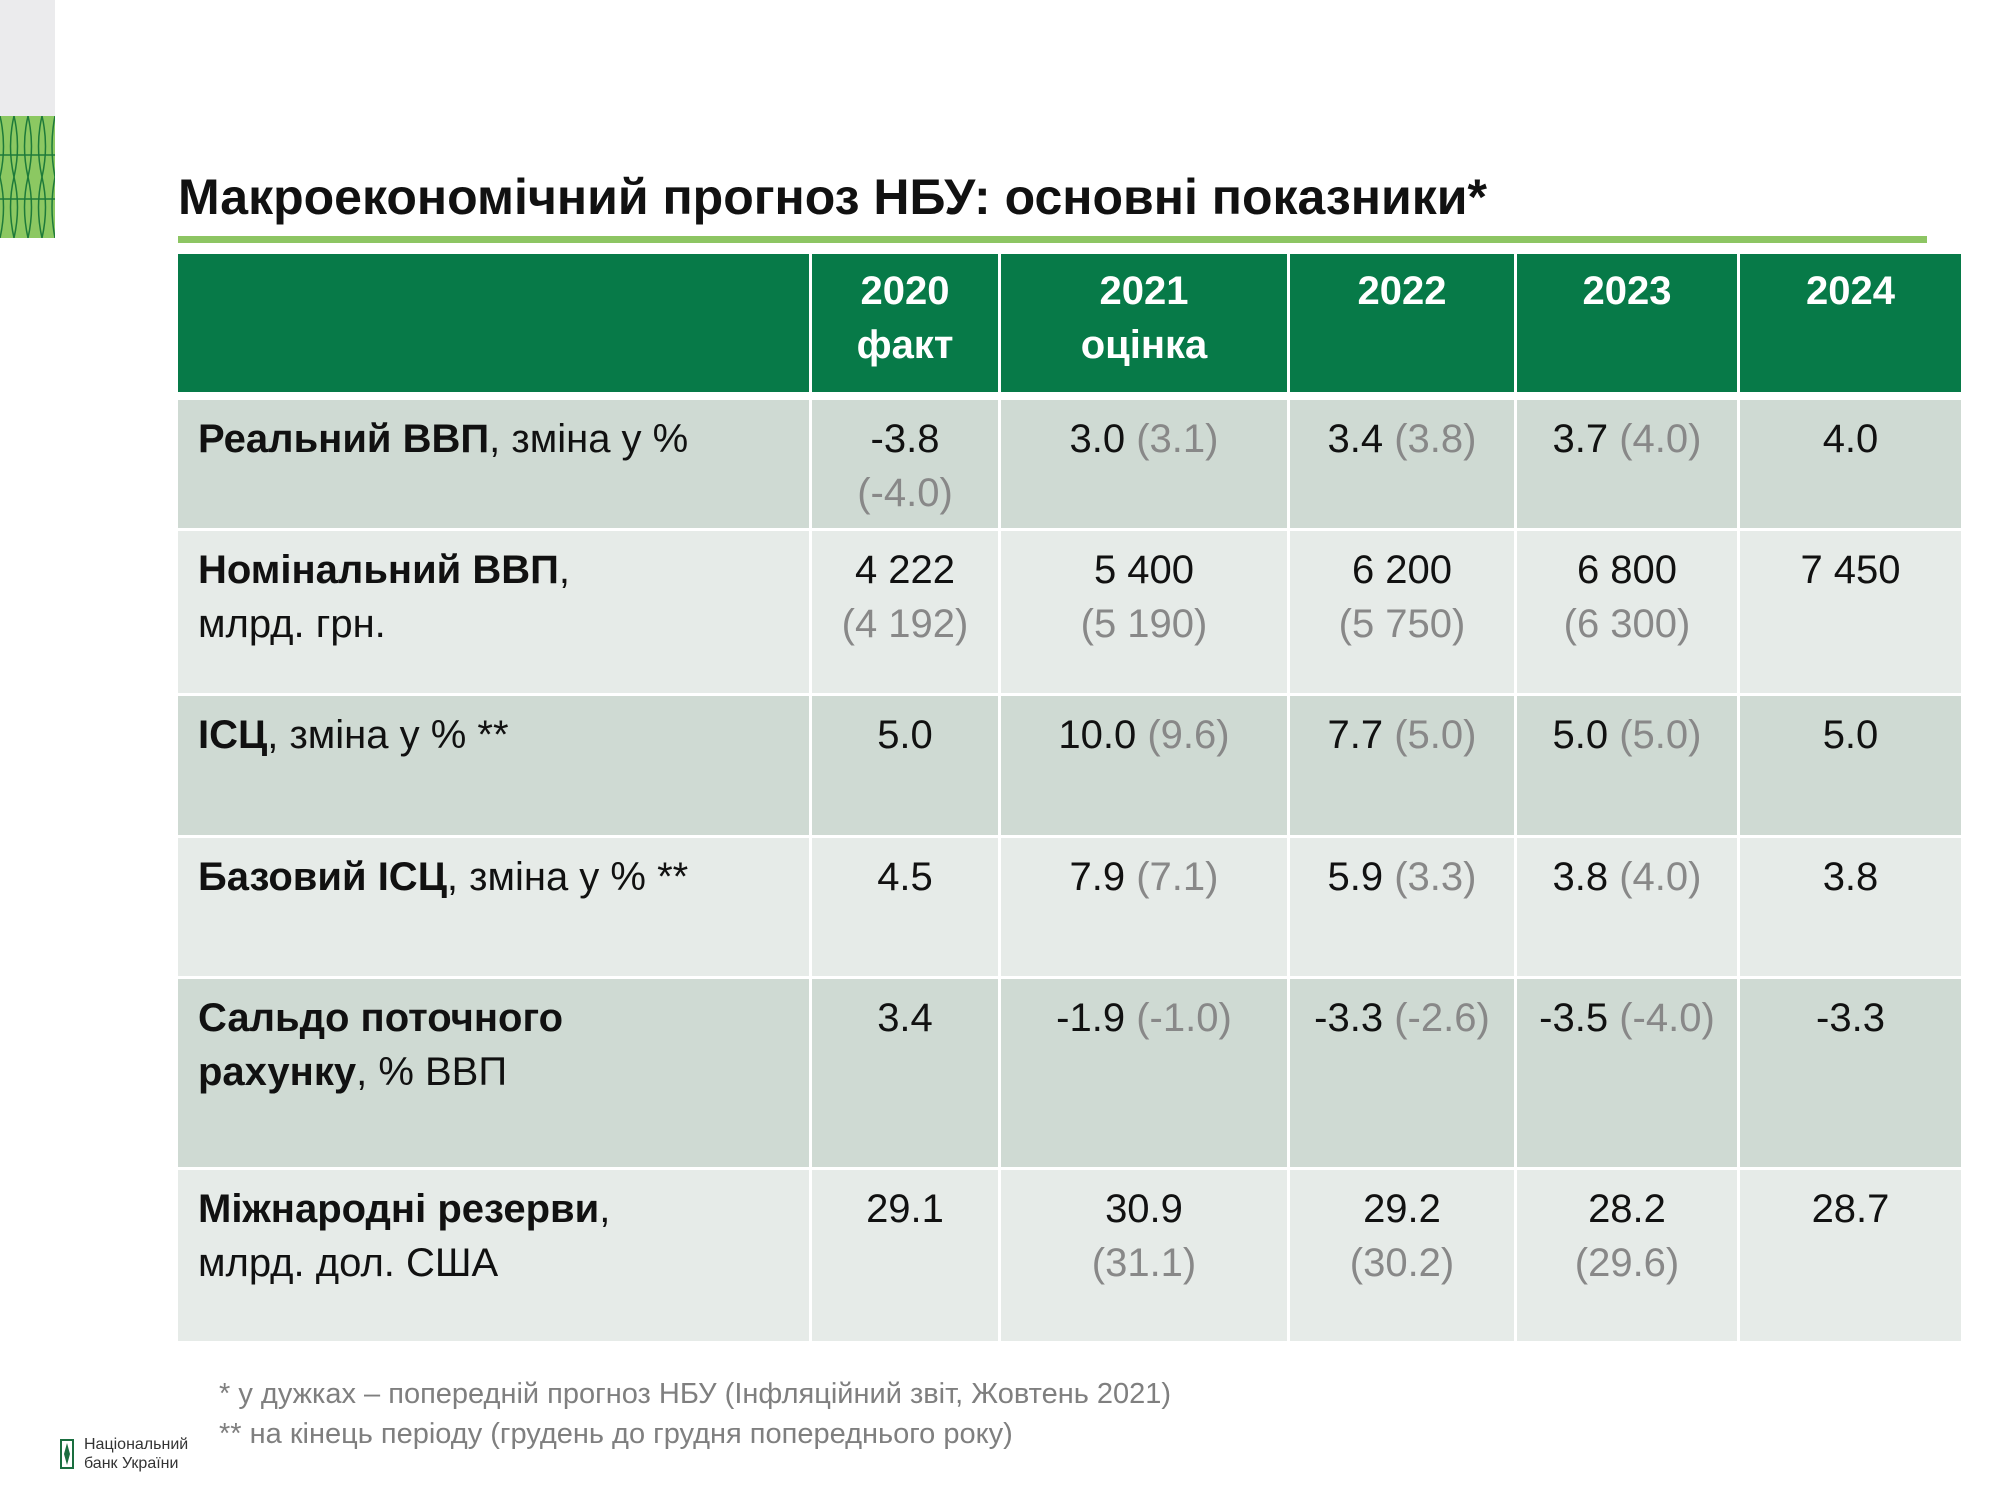 The height and width of the screenshot is (1500, 2000). Describe the element at coordinates (906, 1074) in the screenshot. I see `value-cell: 3.4` at that location.